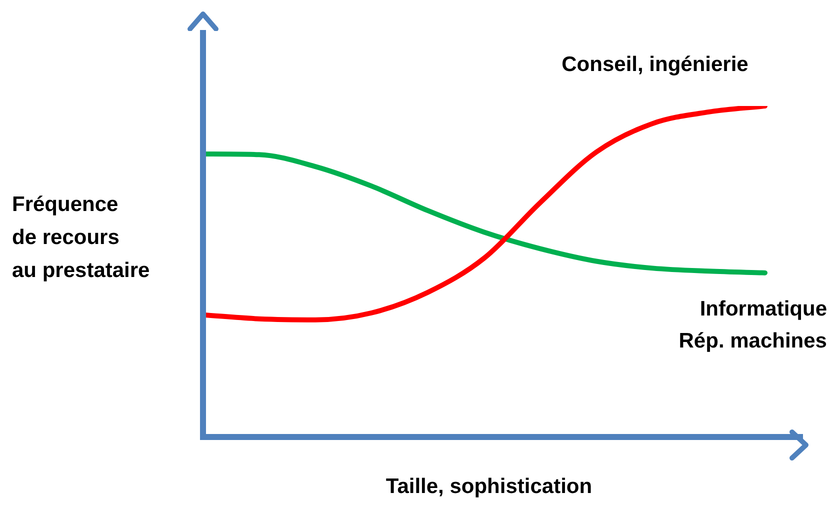  What do you see at coordinates (81, 237) in the screenshot?
I see `y-axis-title: Fréquence de recours au prestataire` at bounding box center [81, 237].